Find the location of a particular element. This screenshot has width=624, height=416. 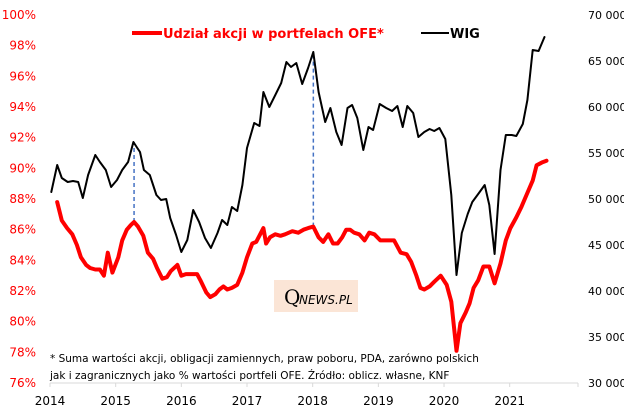

right-tick-label: 50 000 is located at coordinates (606, 199).